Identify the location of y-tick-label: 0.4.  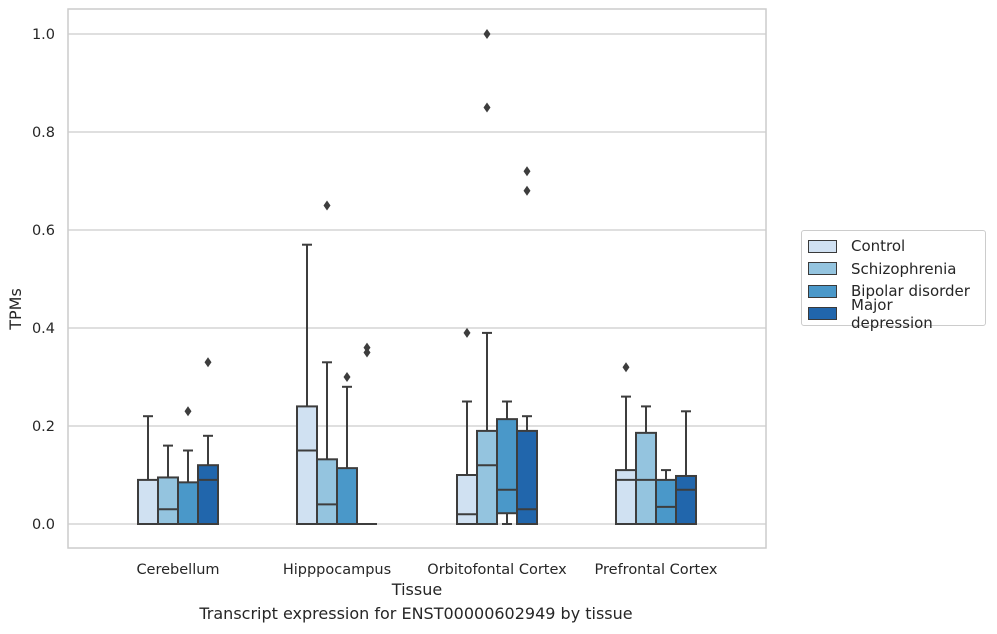
(43, 329).